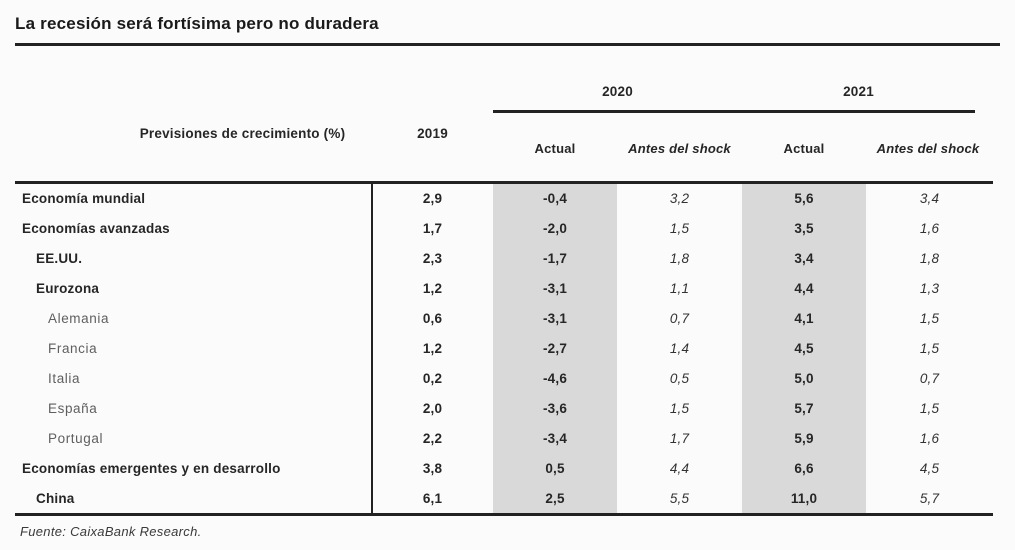 This screenshot has height=550, width=1015. Describe the element at coordinates (504, 438) in the screenshot. I see `table-row: Portugal 2,2 -3,4 1,7 5,9 1,6` at that location.